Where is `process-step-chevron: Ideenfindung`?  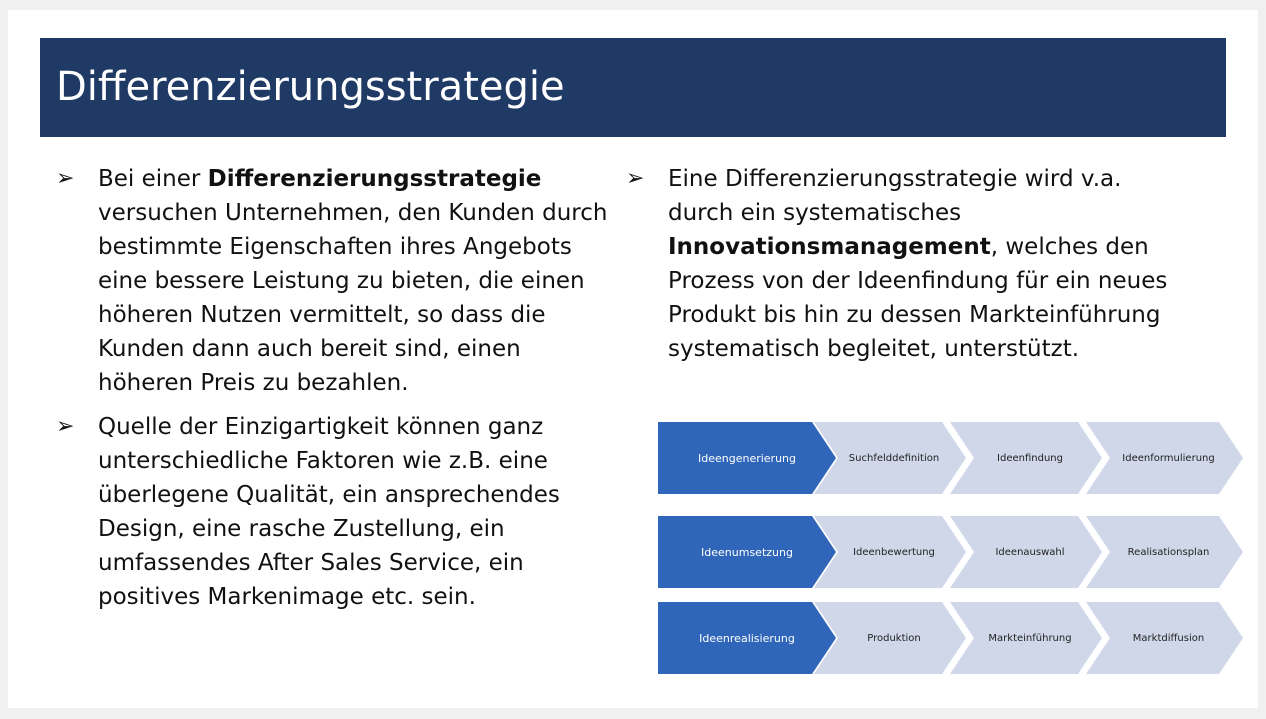
process-step-chevron: Ideenfindung is located at coordinates (1026, 458).